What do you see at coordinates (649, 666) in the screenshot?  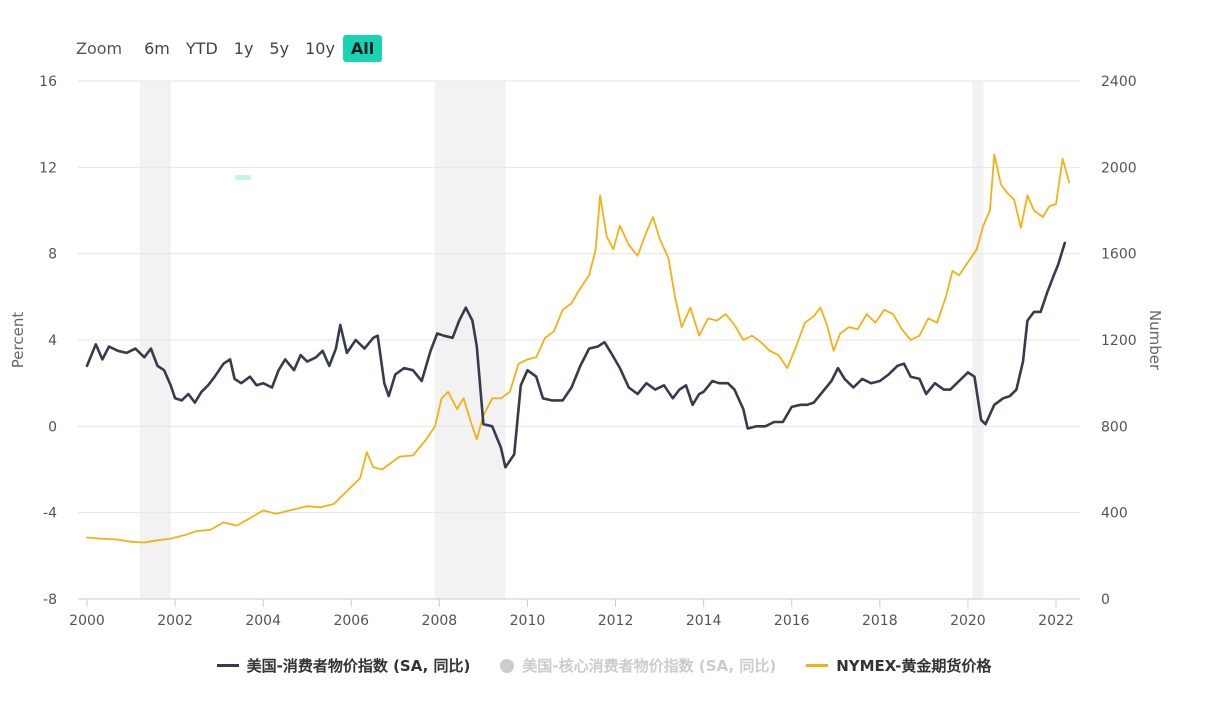 I see `legend-label-core-cpi: 美国-核心消费者物价指数 (SA, 同比)` at bounding box center [649, 666].